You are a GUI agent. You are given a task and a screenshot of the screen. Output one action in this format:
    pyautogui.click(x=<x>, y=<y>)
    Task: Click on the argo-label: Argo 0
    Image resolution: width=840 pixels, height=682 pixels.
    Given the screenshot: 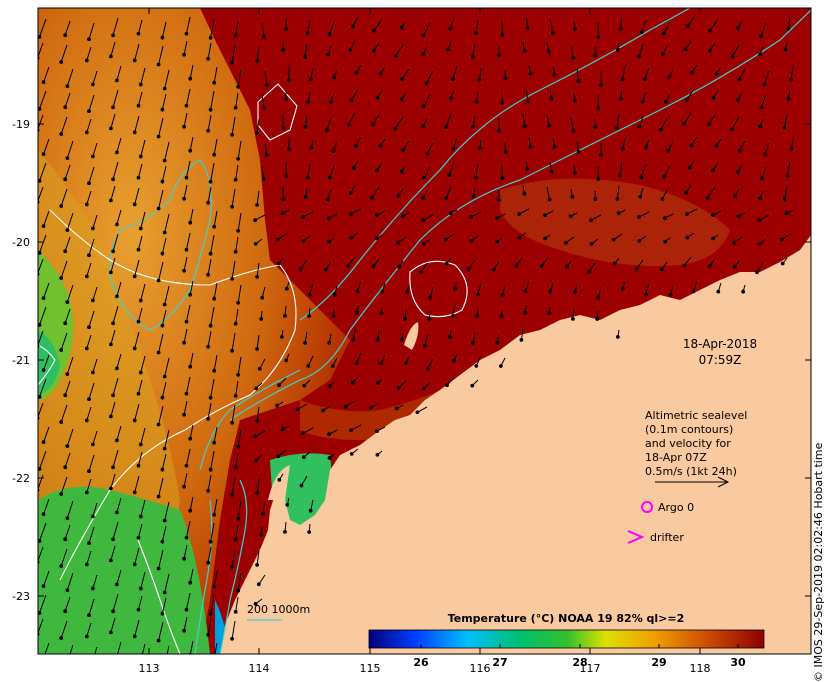 What is the action you would take?
    pyautogui.click(x=676, y=507)
    